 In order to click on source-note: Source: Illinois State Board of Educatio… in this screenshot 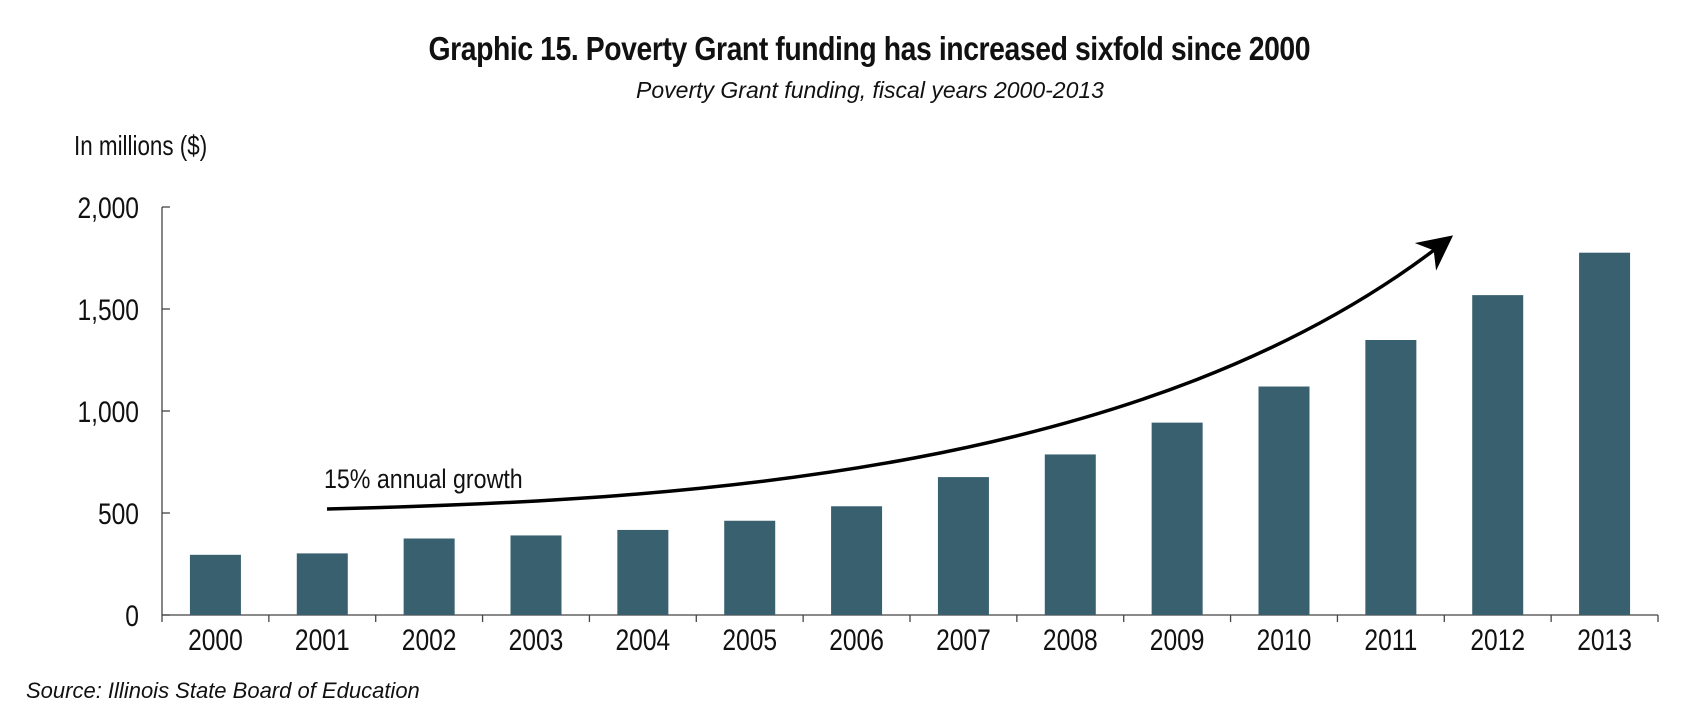, I will do `click(223, 690)`.